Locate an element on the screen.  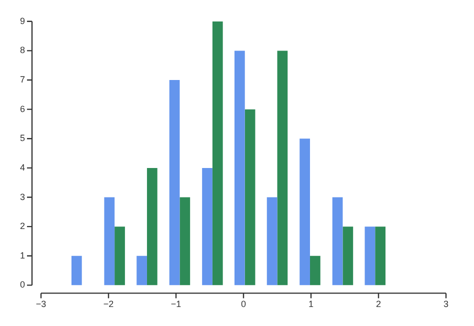
y-tick-label: 2 is located at coordinates (23, 226).